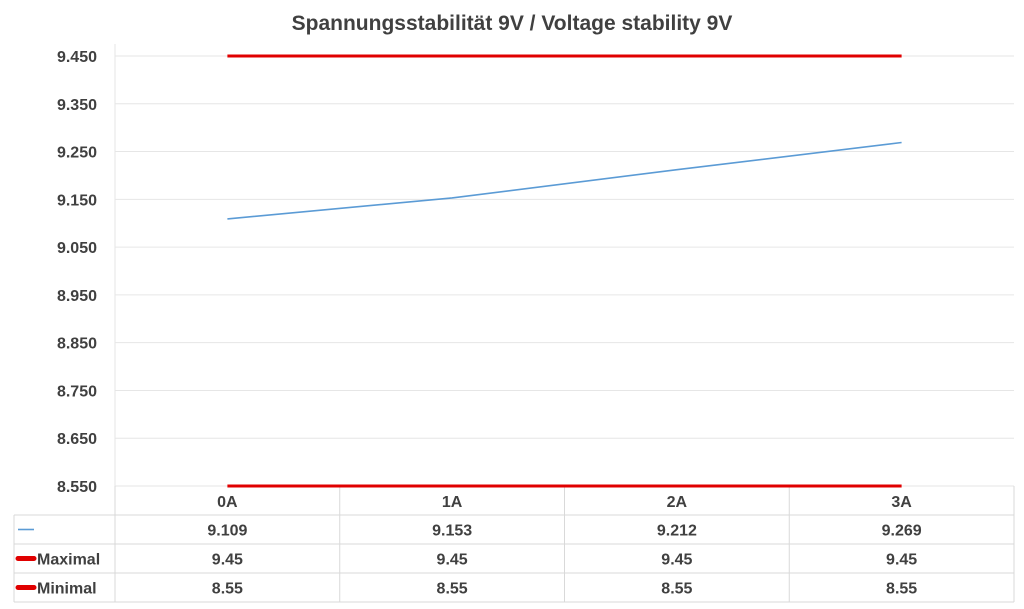  I want to click on y-tick-label: 8.850, so click(77, 344).